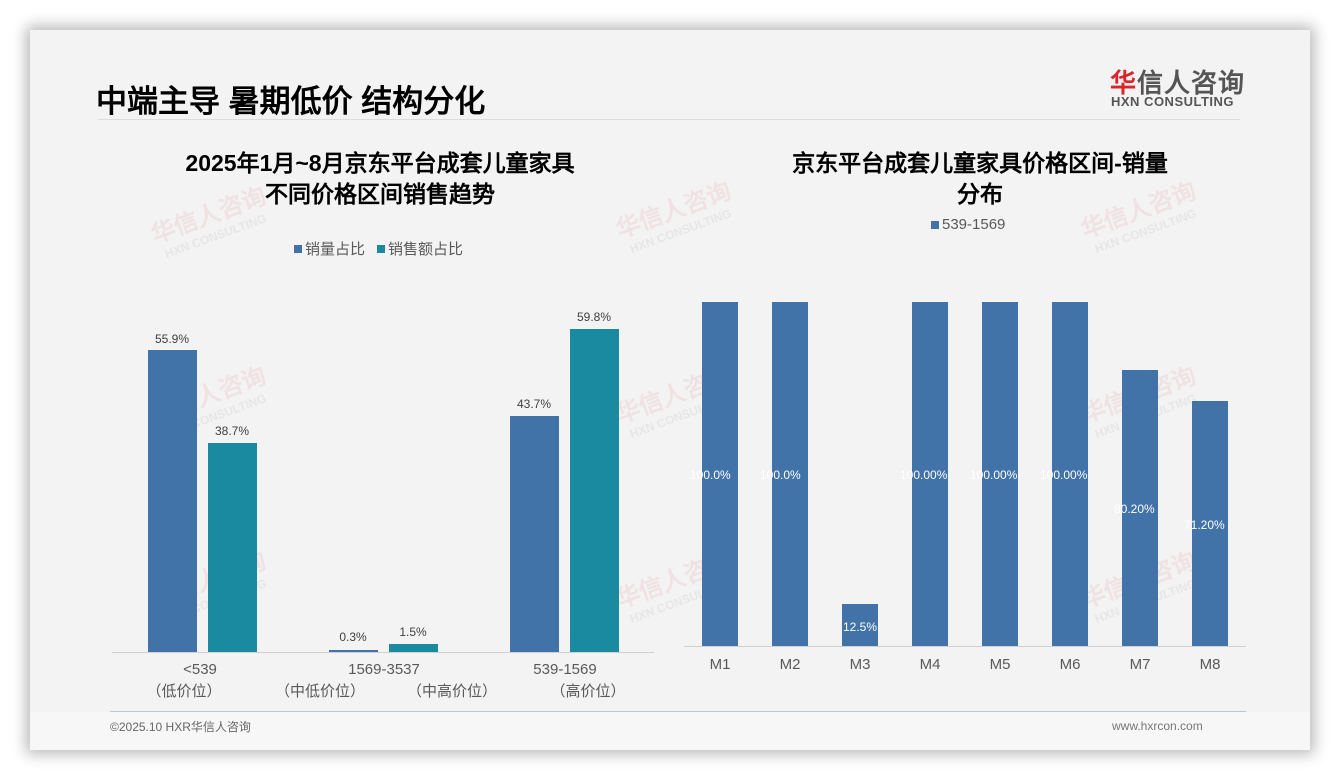  What do you see at coordinates (420, 248) in the screenshot?
I see `legend-item: 销售额占比` at bounding box center [420, 248].